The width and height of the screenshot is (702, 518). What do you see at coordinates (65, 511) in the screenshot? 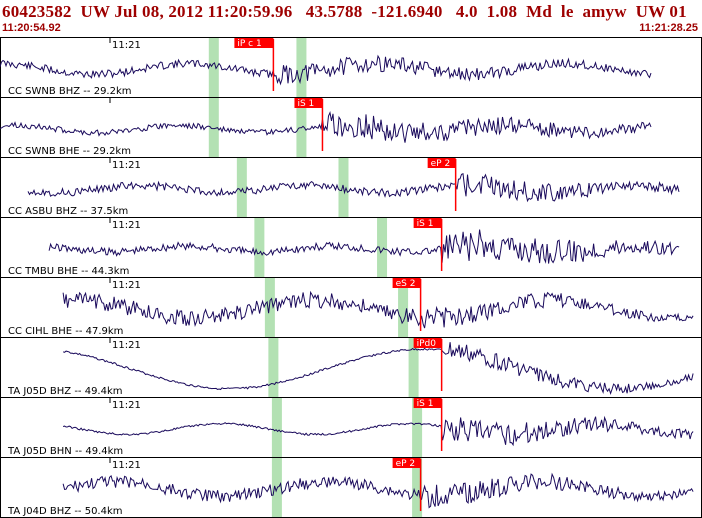
I see `channel-label: TA J04D BHZ -- 50.4km` at bounding box center [65, 511].